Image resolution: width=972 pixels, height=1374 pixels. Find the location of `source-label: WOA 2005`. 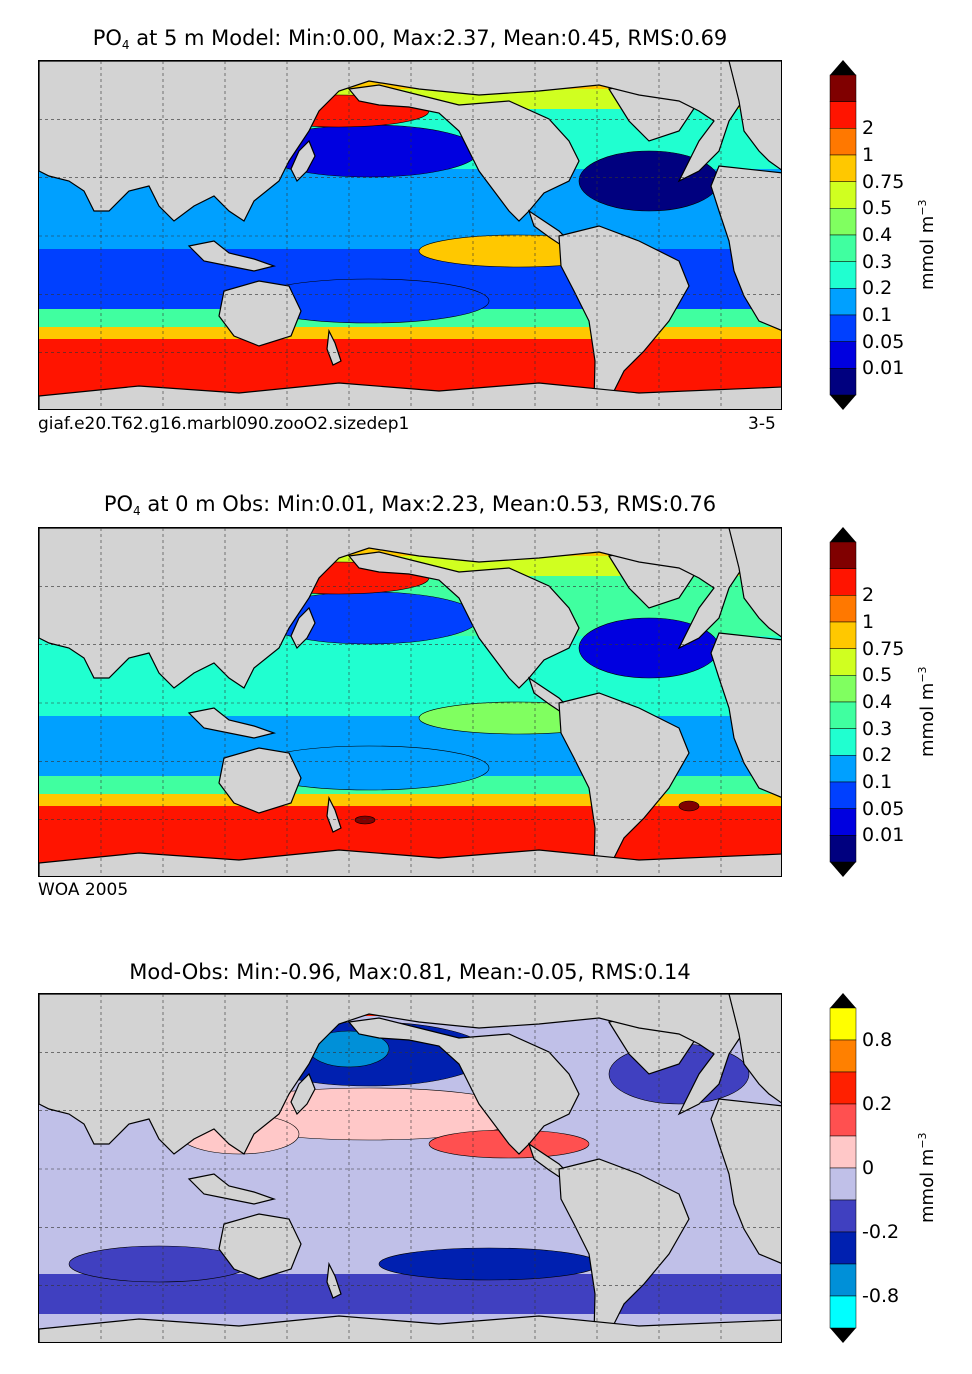

source-label: WOA 2005 is located at coordinates (83, 890).